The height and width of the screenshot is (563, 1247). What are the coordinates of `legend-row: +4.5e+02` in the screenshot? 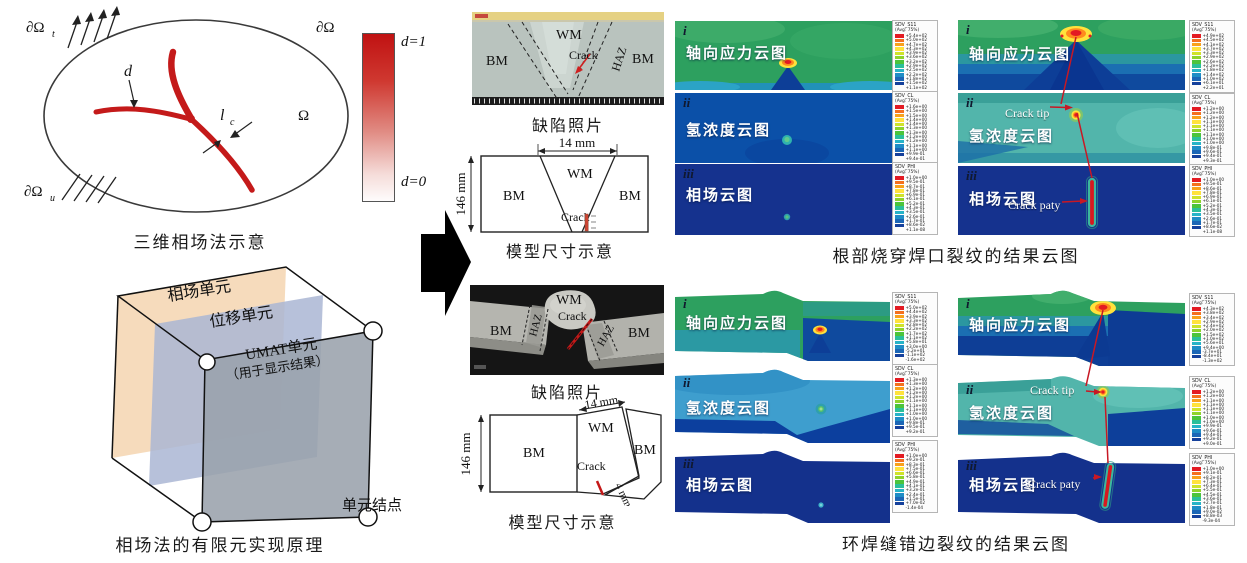 It's located at (1212, 40).